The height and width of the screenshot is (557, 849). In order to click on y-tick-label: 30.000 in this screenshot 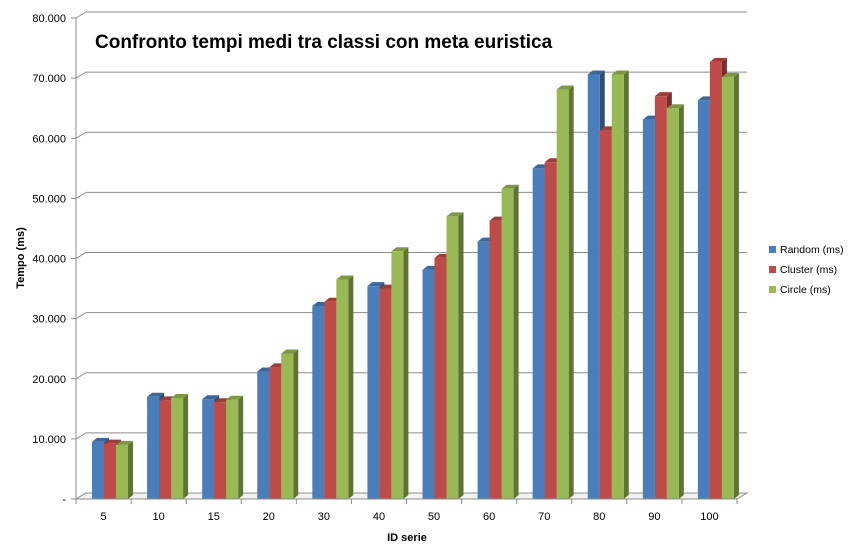, I will do `click(49, 320)`.